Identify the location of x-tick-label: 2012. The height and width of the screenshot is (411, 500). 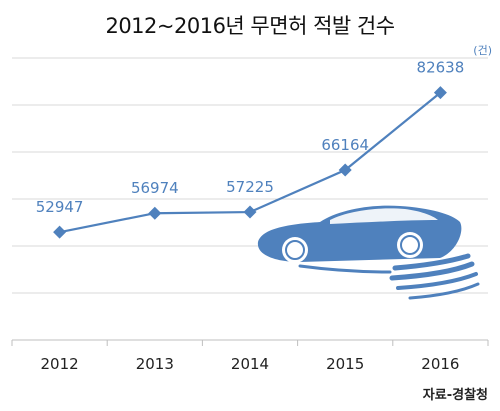
(60, 364).